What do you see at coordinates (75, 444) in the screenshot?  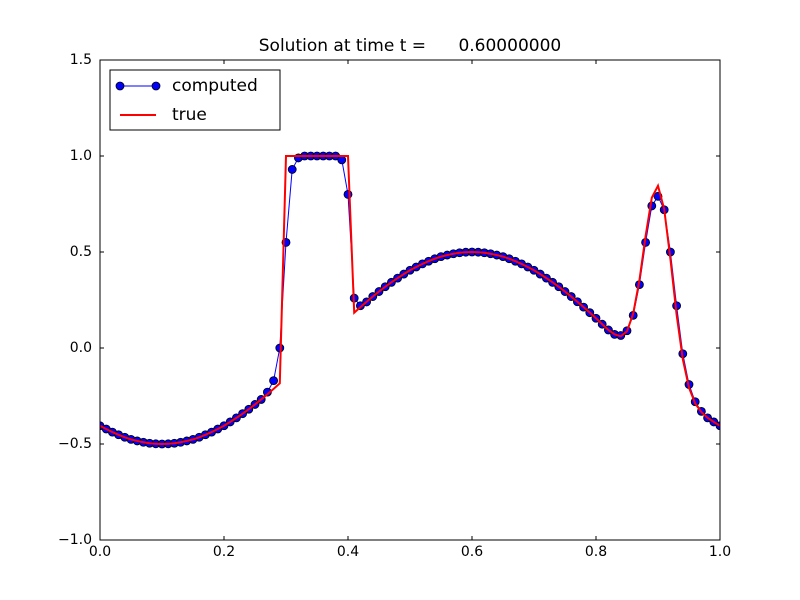 I see `y-tick-label: −0.5` at bounding box center [75, 444].